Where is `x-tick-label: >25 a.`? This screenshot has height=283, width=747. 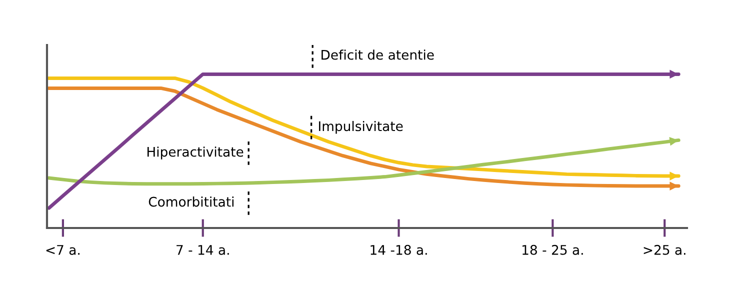 x-tick-label: >25 a. is located at coordinates (665, 249).